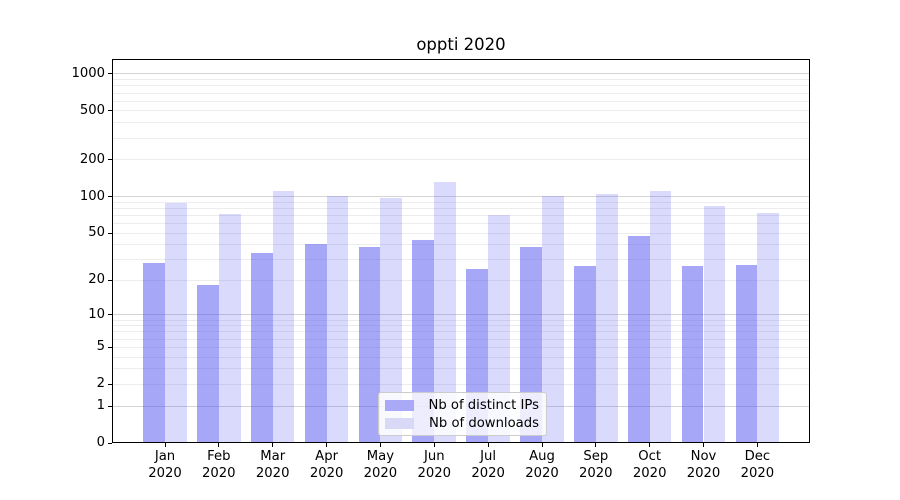 The image size is (900, 500). Describe the element at coordinates (100, 442) in the screenshot. I see `y-tick-label: 0` at that location.